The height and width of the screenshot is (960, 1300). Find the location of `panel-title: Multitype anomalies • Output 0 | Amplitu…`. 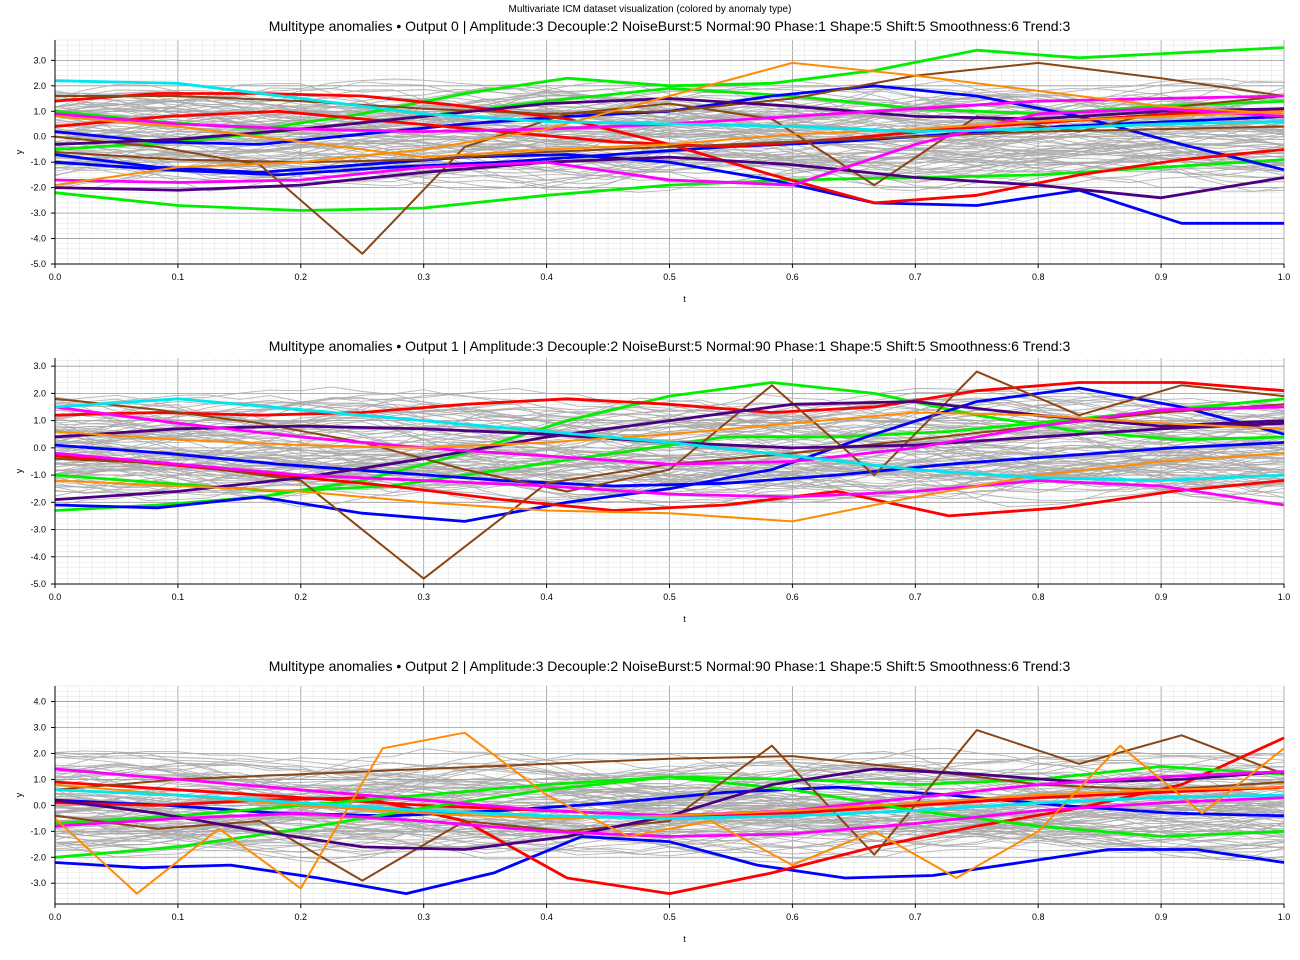

panel-title: Multitype anomalies • Output 0 | Amplitu… is located at coordinates (670, 26).